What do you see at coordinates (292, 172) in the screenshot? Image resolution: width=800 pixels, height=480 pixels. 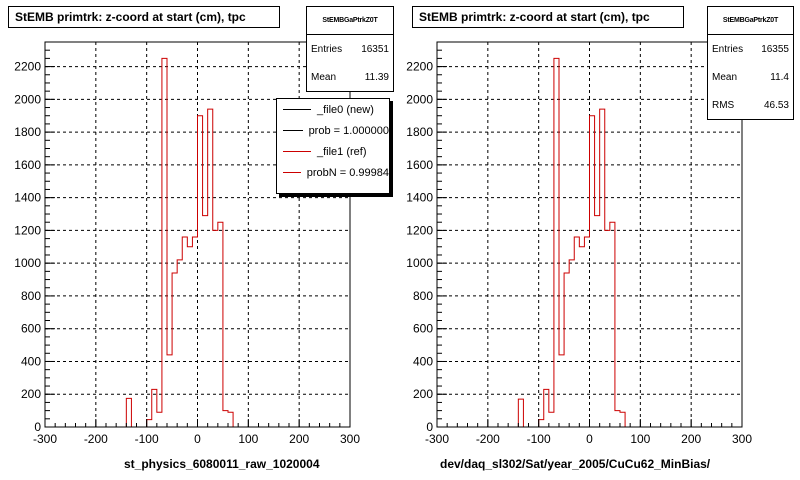 I see `legend-line-probn` at bounding box center [292, 172].